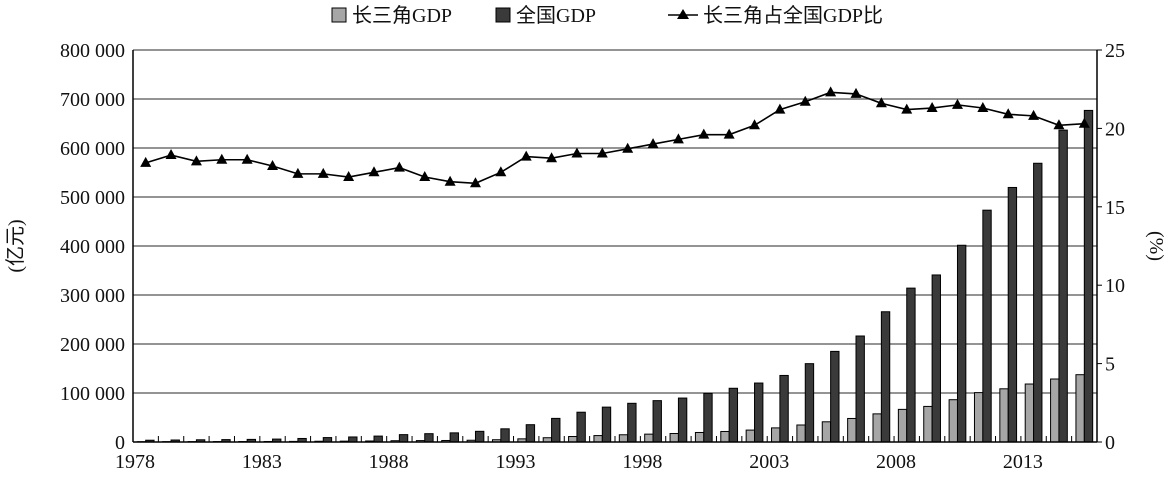 Image resolution: width=1166 pixels, height=485 pixels. I want to click on y-tick-label-left: 800 000, so click(92, 51).